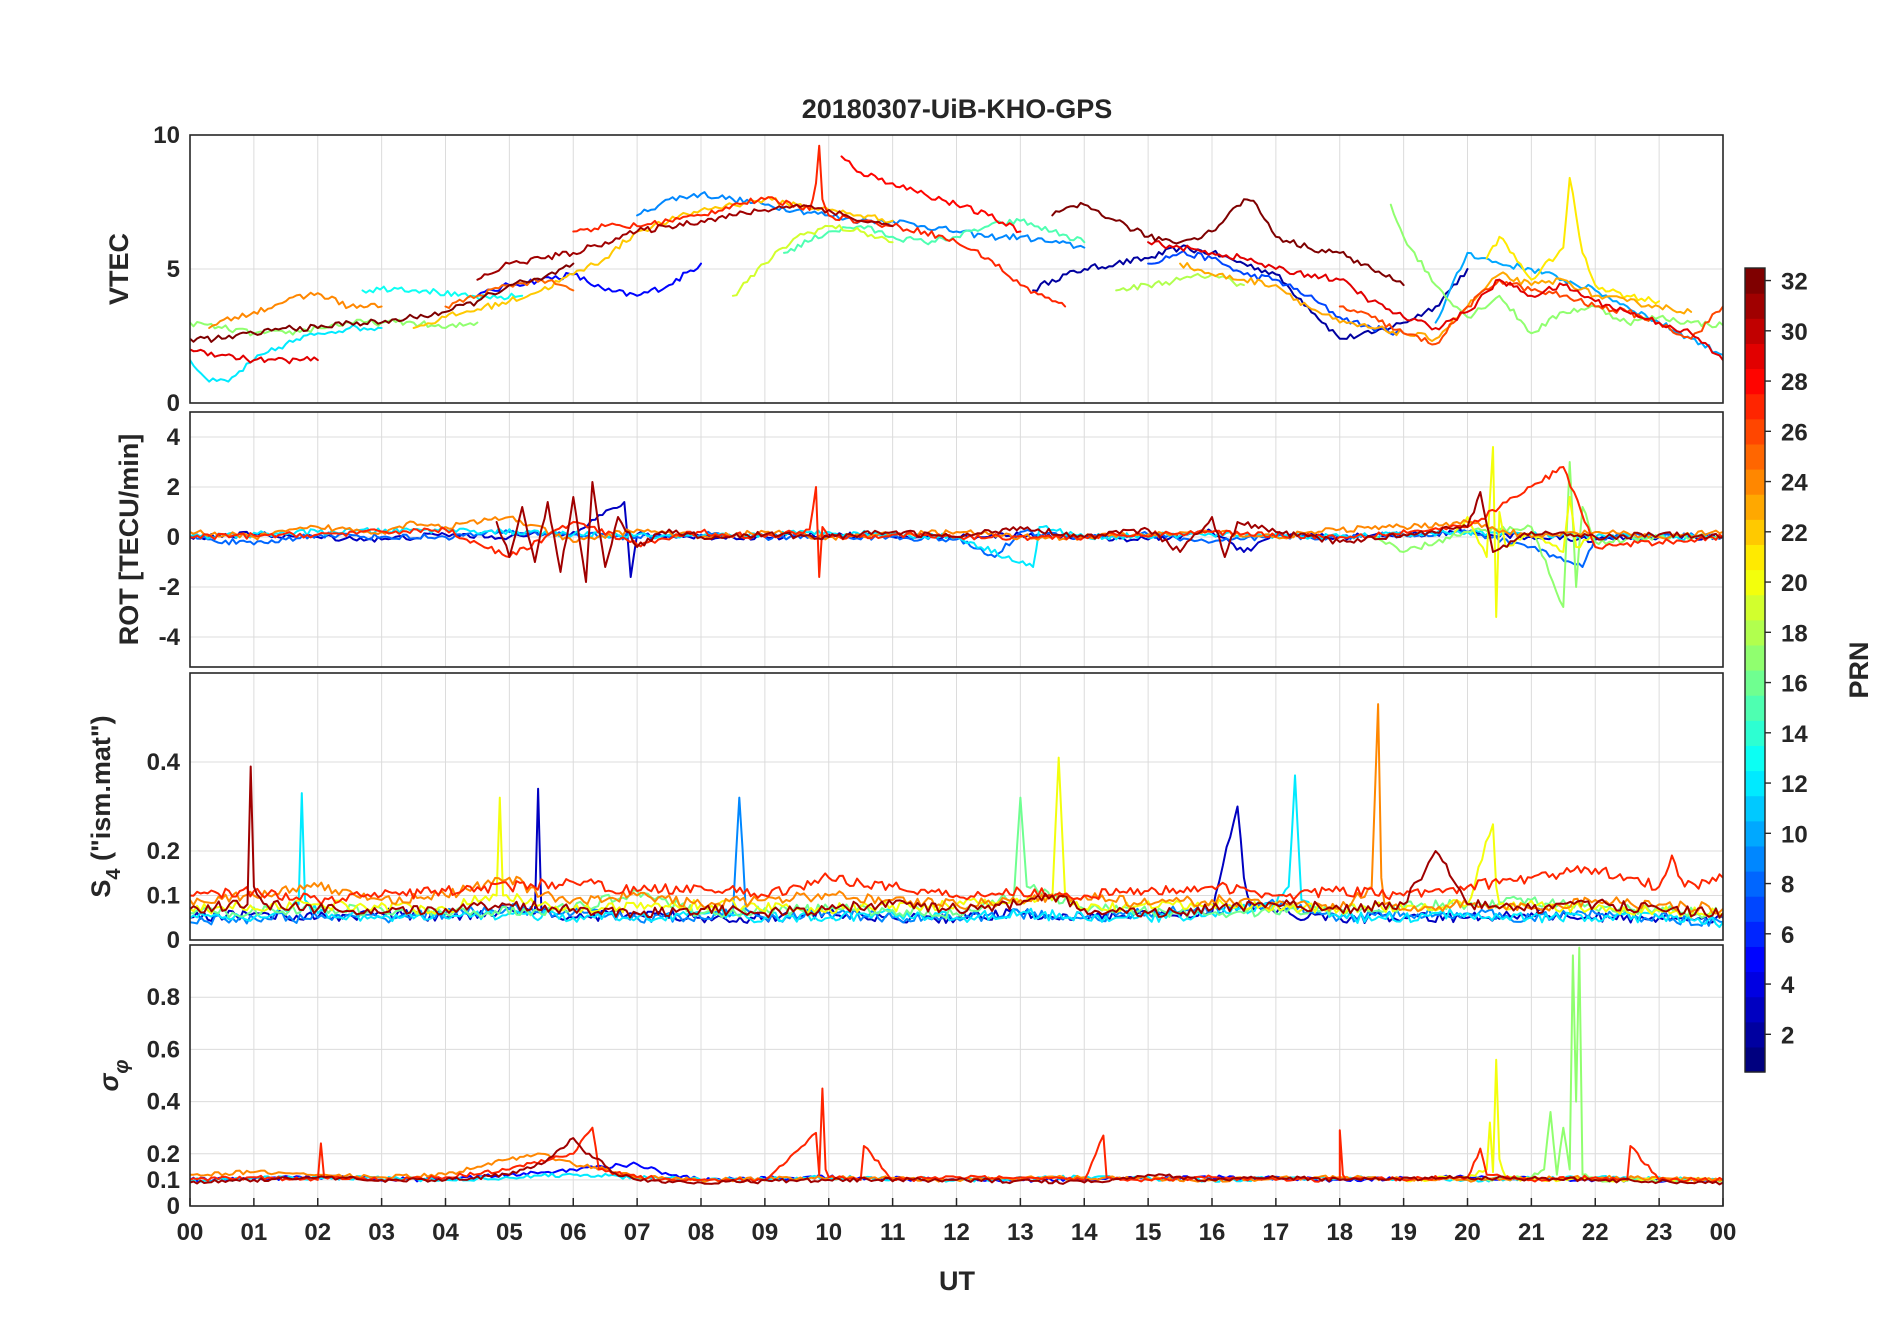 This screenshot has width=1902, height=1330. What do you see at coordinates (1403, 1232) in the screenshot?
I see `x-tick-label: 19` at bounding box center [1403, 1232].